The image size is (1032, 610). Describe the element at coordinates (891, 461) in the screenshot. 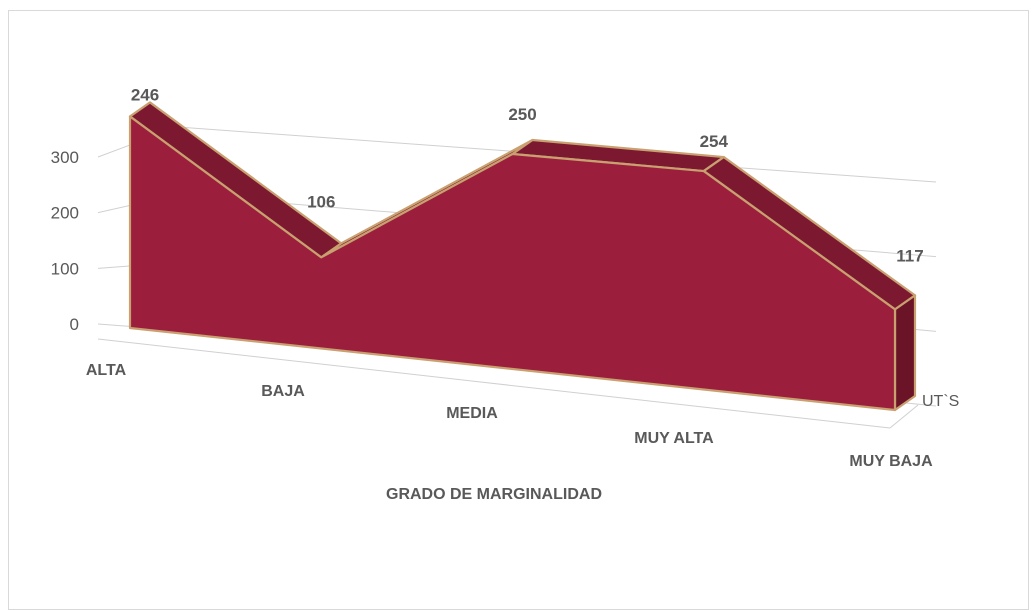

I see `x-tick-label: MUY BAJA` at that location.